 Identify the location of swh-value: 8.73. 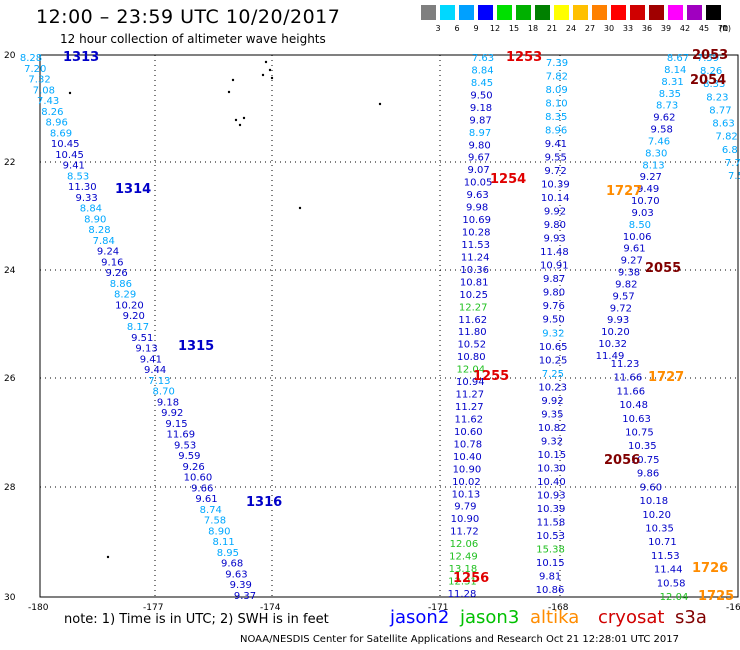
(667, 106).